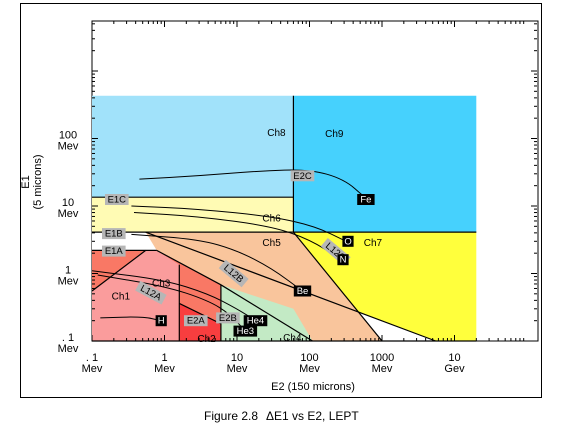 The width and height of the screenshot is (565, 428). I want to click on boundary-l12b-lower, so click(266, 313).